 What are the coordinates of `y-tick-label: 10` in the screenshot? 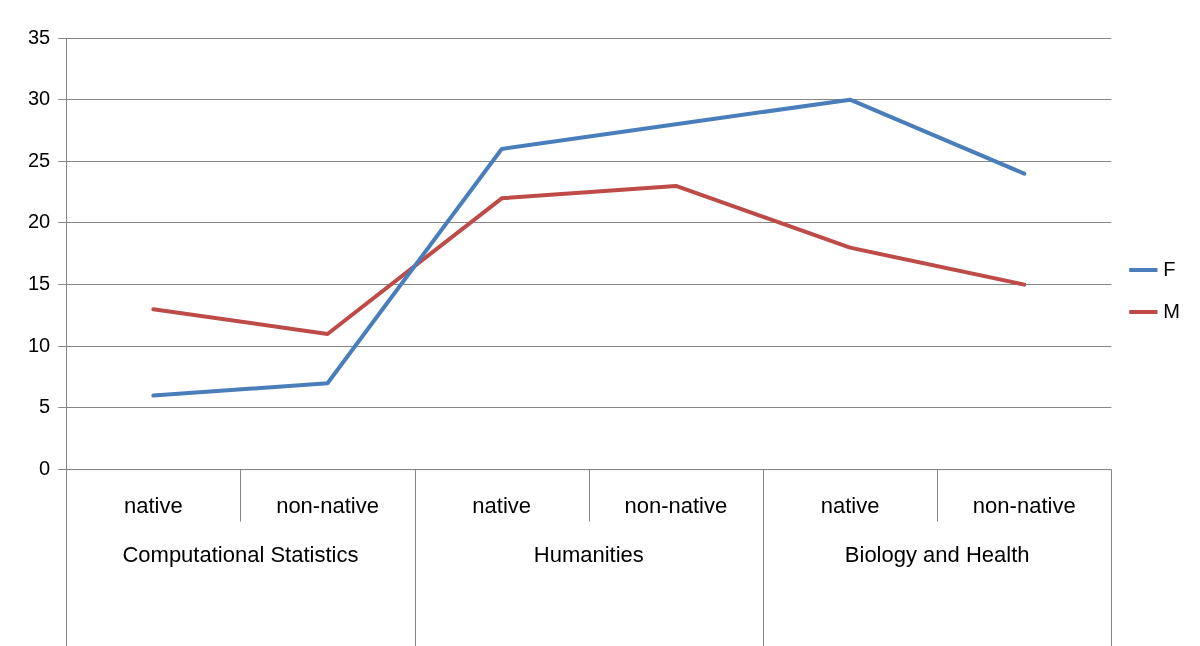 It's located at (39, 344).